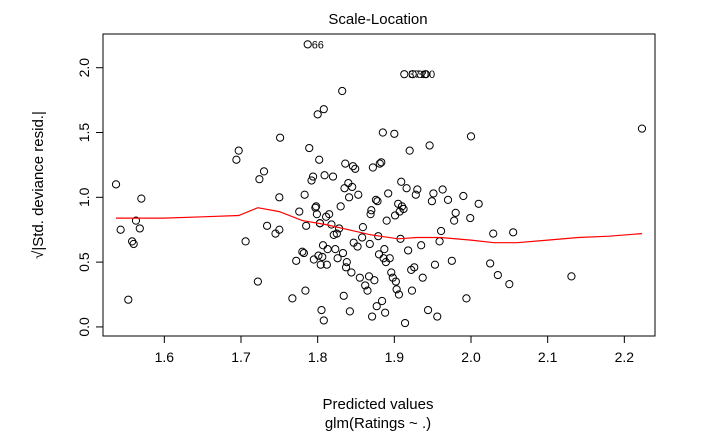 The width and height of the screenshot is (704, 437). What do you see at coordinates (378, 423) in the screenshot?
I see `x-axis-sublabel: glm(Ratings ~ .)` at bounding box center [378, 423].